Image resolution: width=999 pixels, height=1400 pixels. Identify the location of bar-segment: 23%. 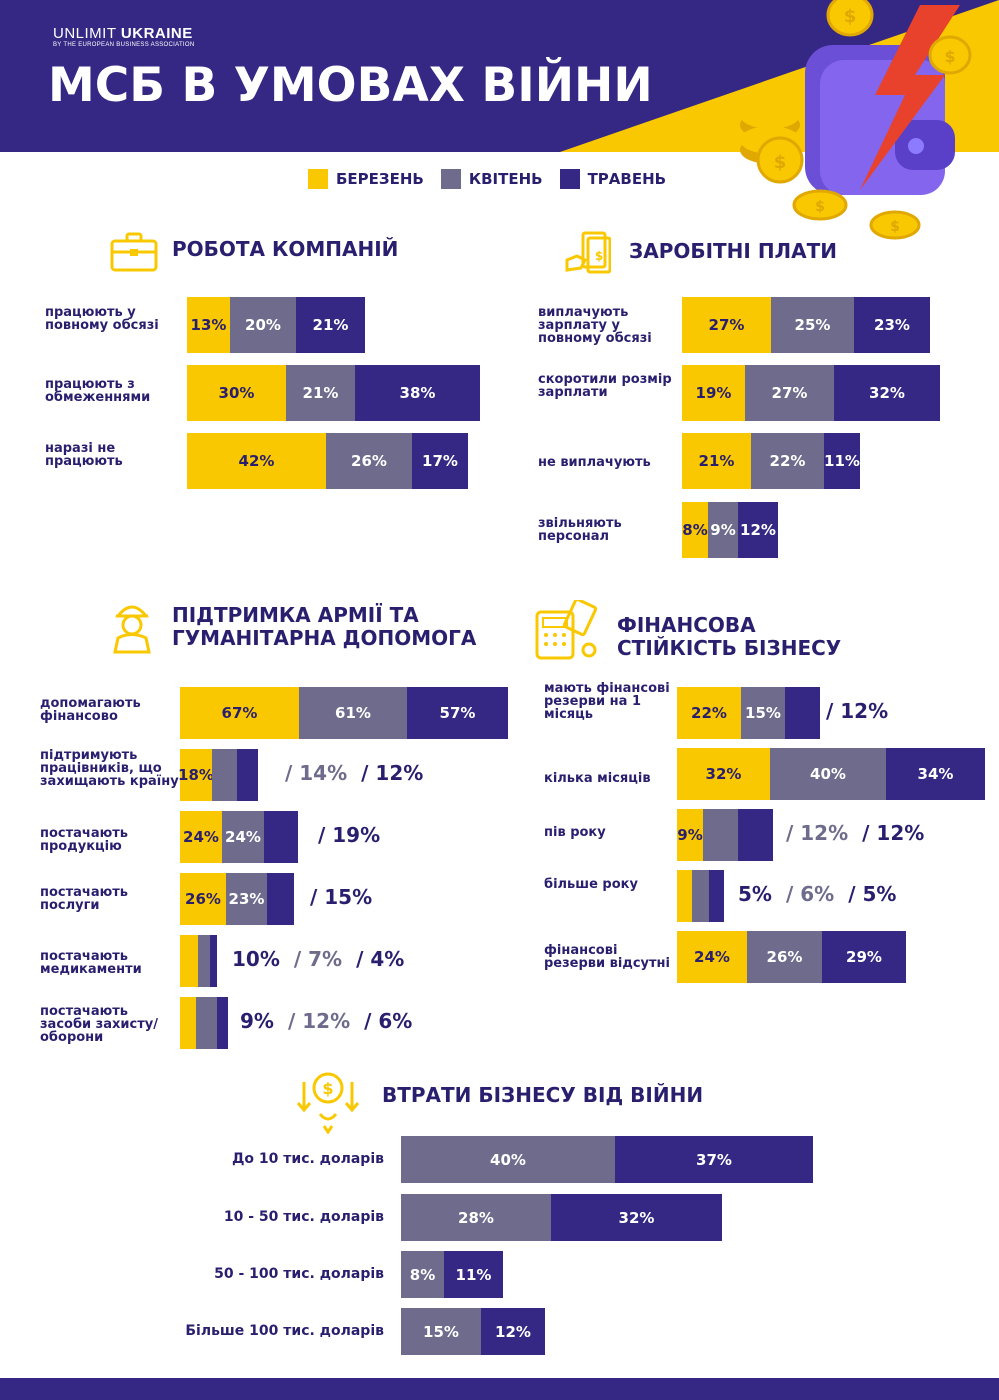
(892, 325).